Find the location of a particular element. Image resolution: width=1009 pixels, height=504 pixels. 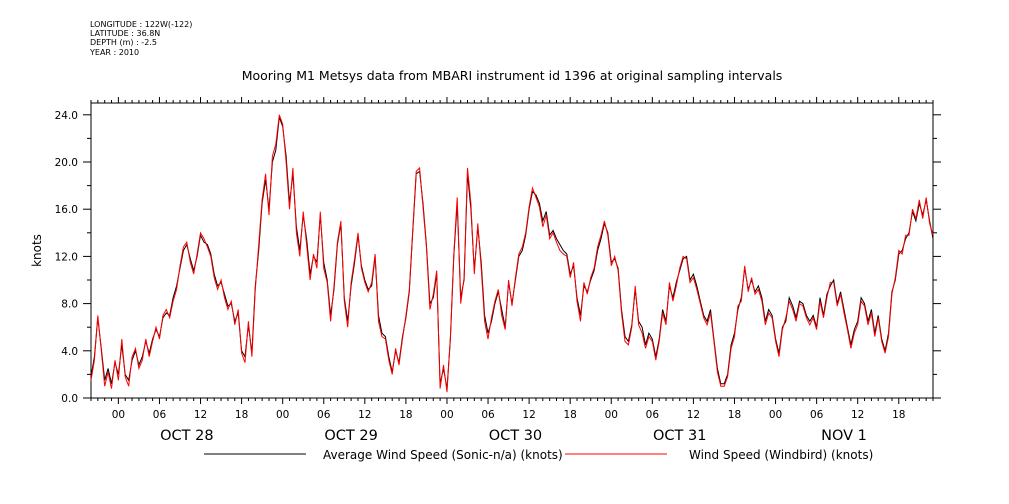

legend-label-average-wind-speed: Average Wind Speed (Sonic-n/a) (knots) is located at coordinates (443, 455).